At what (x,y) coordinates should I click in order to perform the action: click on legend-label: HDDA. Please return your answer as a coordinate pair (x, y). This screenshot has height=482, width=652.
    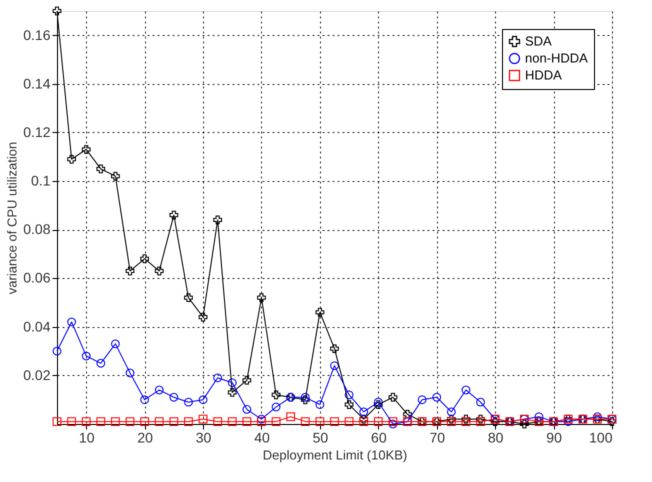
    Looking at the image, I should click on (543, 75).